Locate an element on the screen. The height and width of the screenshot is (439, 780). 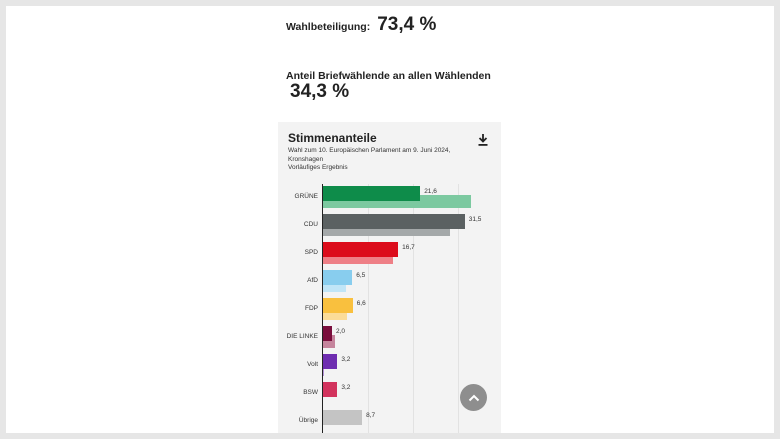
chevron-up-icon is located at coordinates (473, 397).